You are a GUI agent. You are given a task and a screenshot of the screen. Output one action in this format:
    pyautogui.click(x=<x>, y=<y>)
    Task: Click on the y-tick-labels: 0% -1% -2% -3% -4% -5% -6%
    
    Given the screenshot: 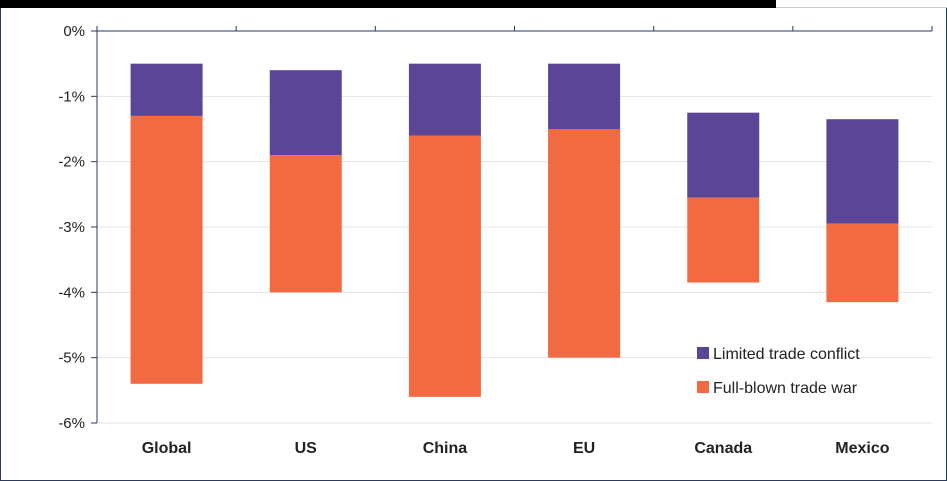 What is the action you would take?
    pyautogui.click(x=71, y=227)
    